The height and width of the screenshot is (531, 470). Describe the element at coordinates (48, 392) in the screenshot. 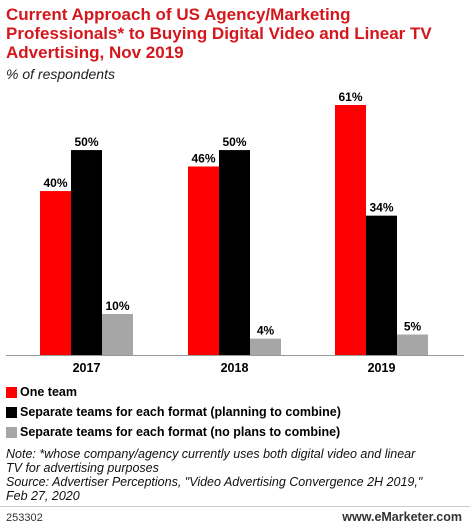

I see `legend-label-one-team: One team` at that location.